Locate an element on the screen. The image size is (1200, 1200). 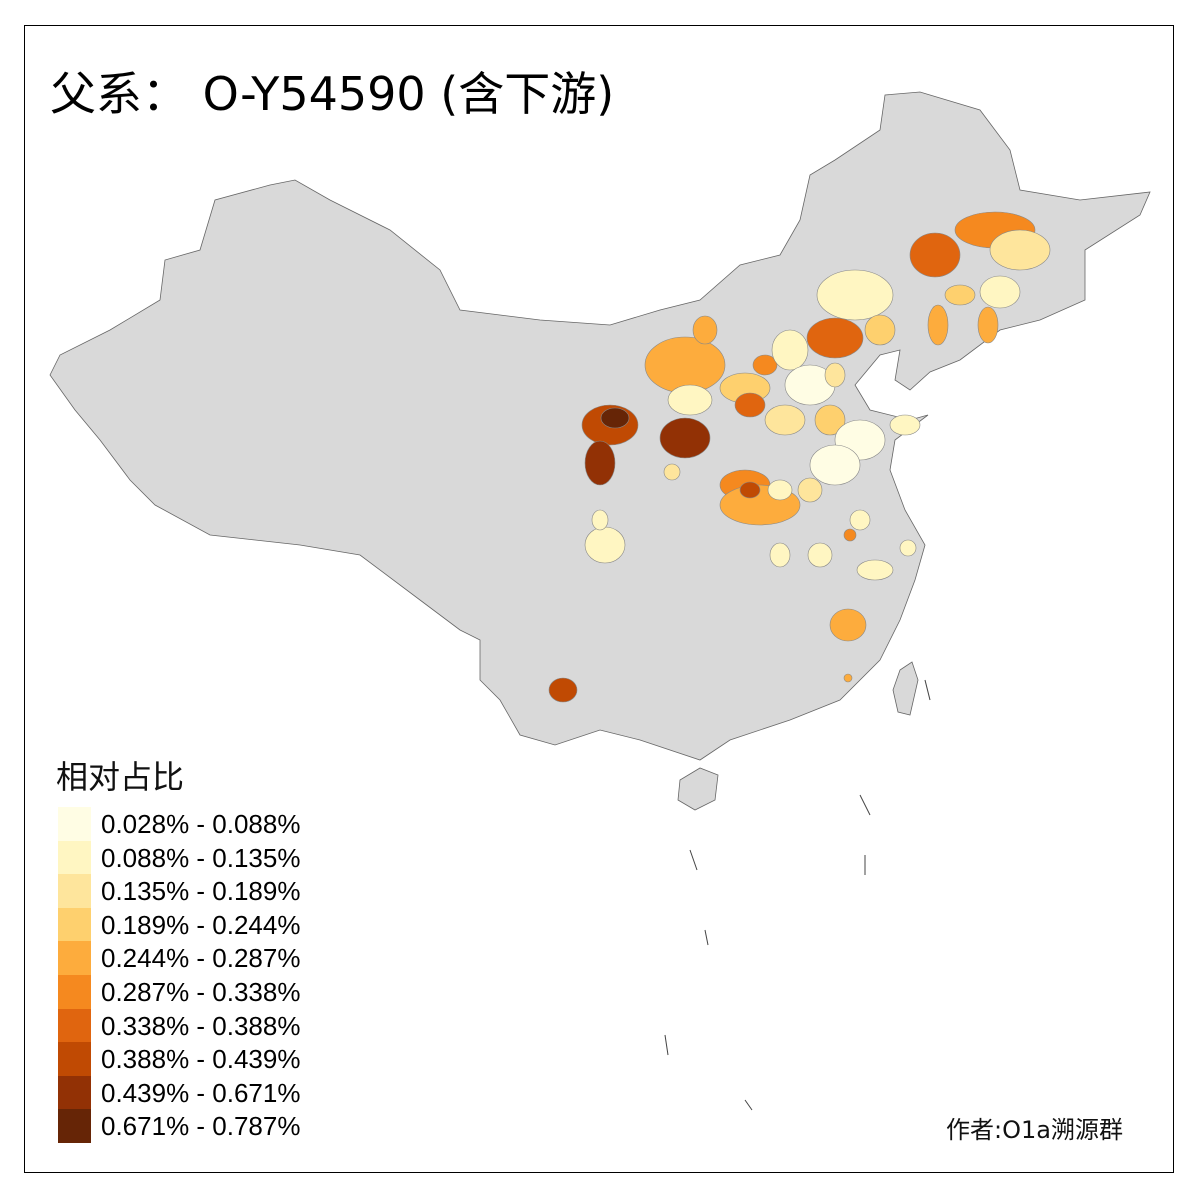
legend-item: 0.244% - 0.287% is located at coordinates (208, 958).